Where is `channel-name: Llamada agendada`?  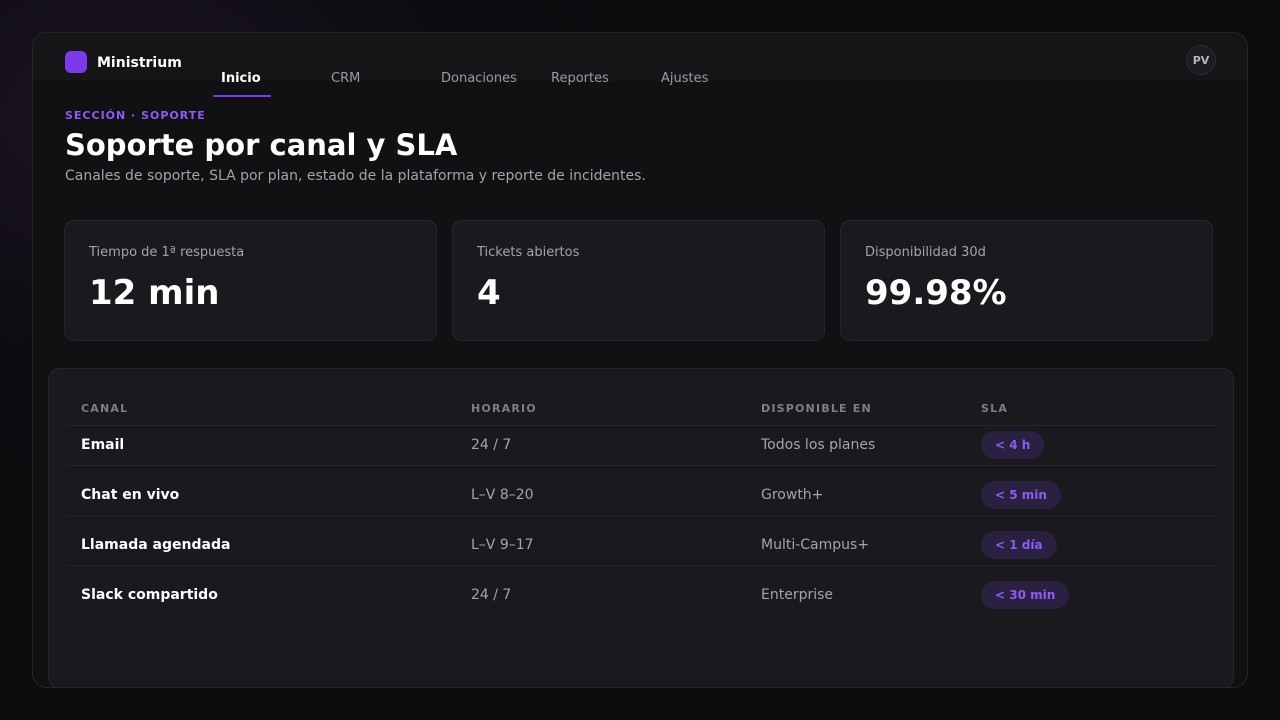
channel-name: Llamada agendada is located at coordinates (156, 545).